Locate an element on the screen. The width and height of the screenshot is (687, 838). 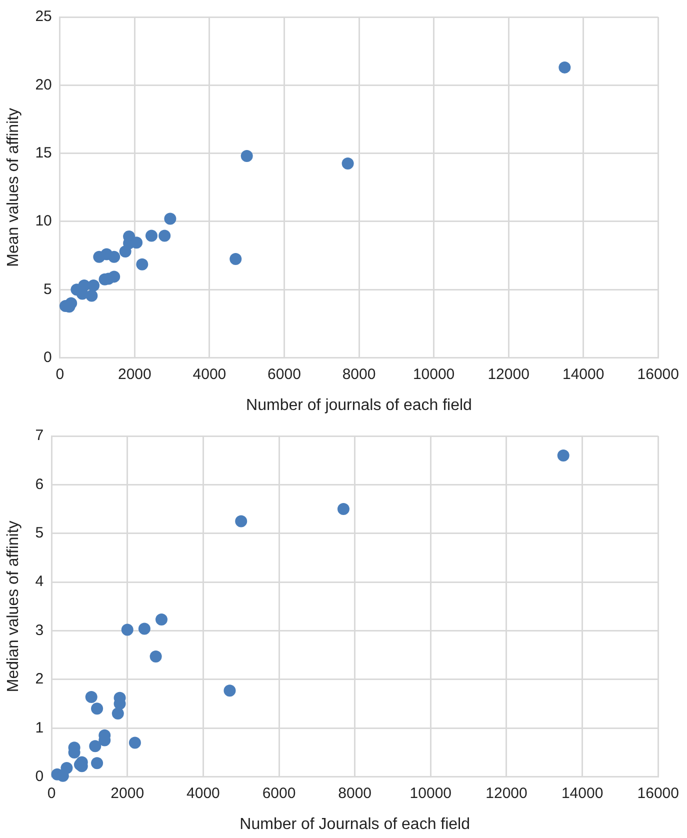
y-tick-label: 20 is located at coordinates (43, 85).